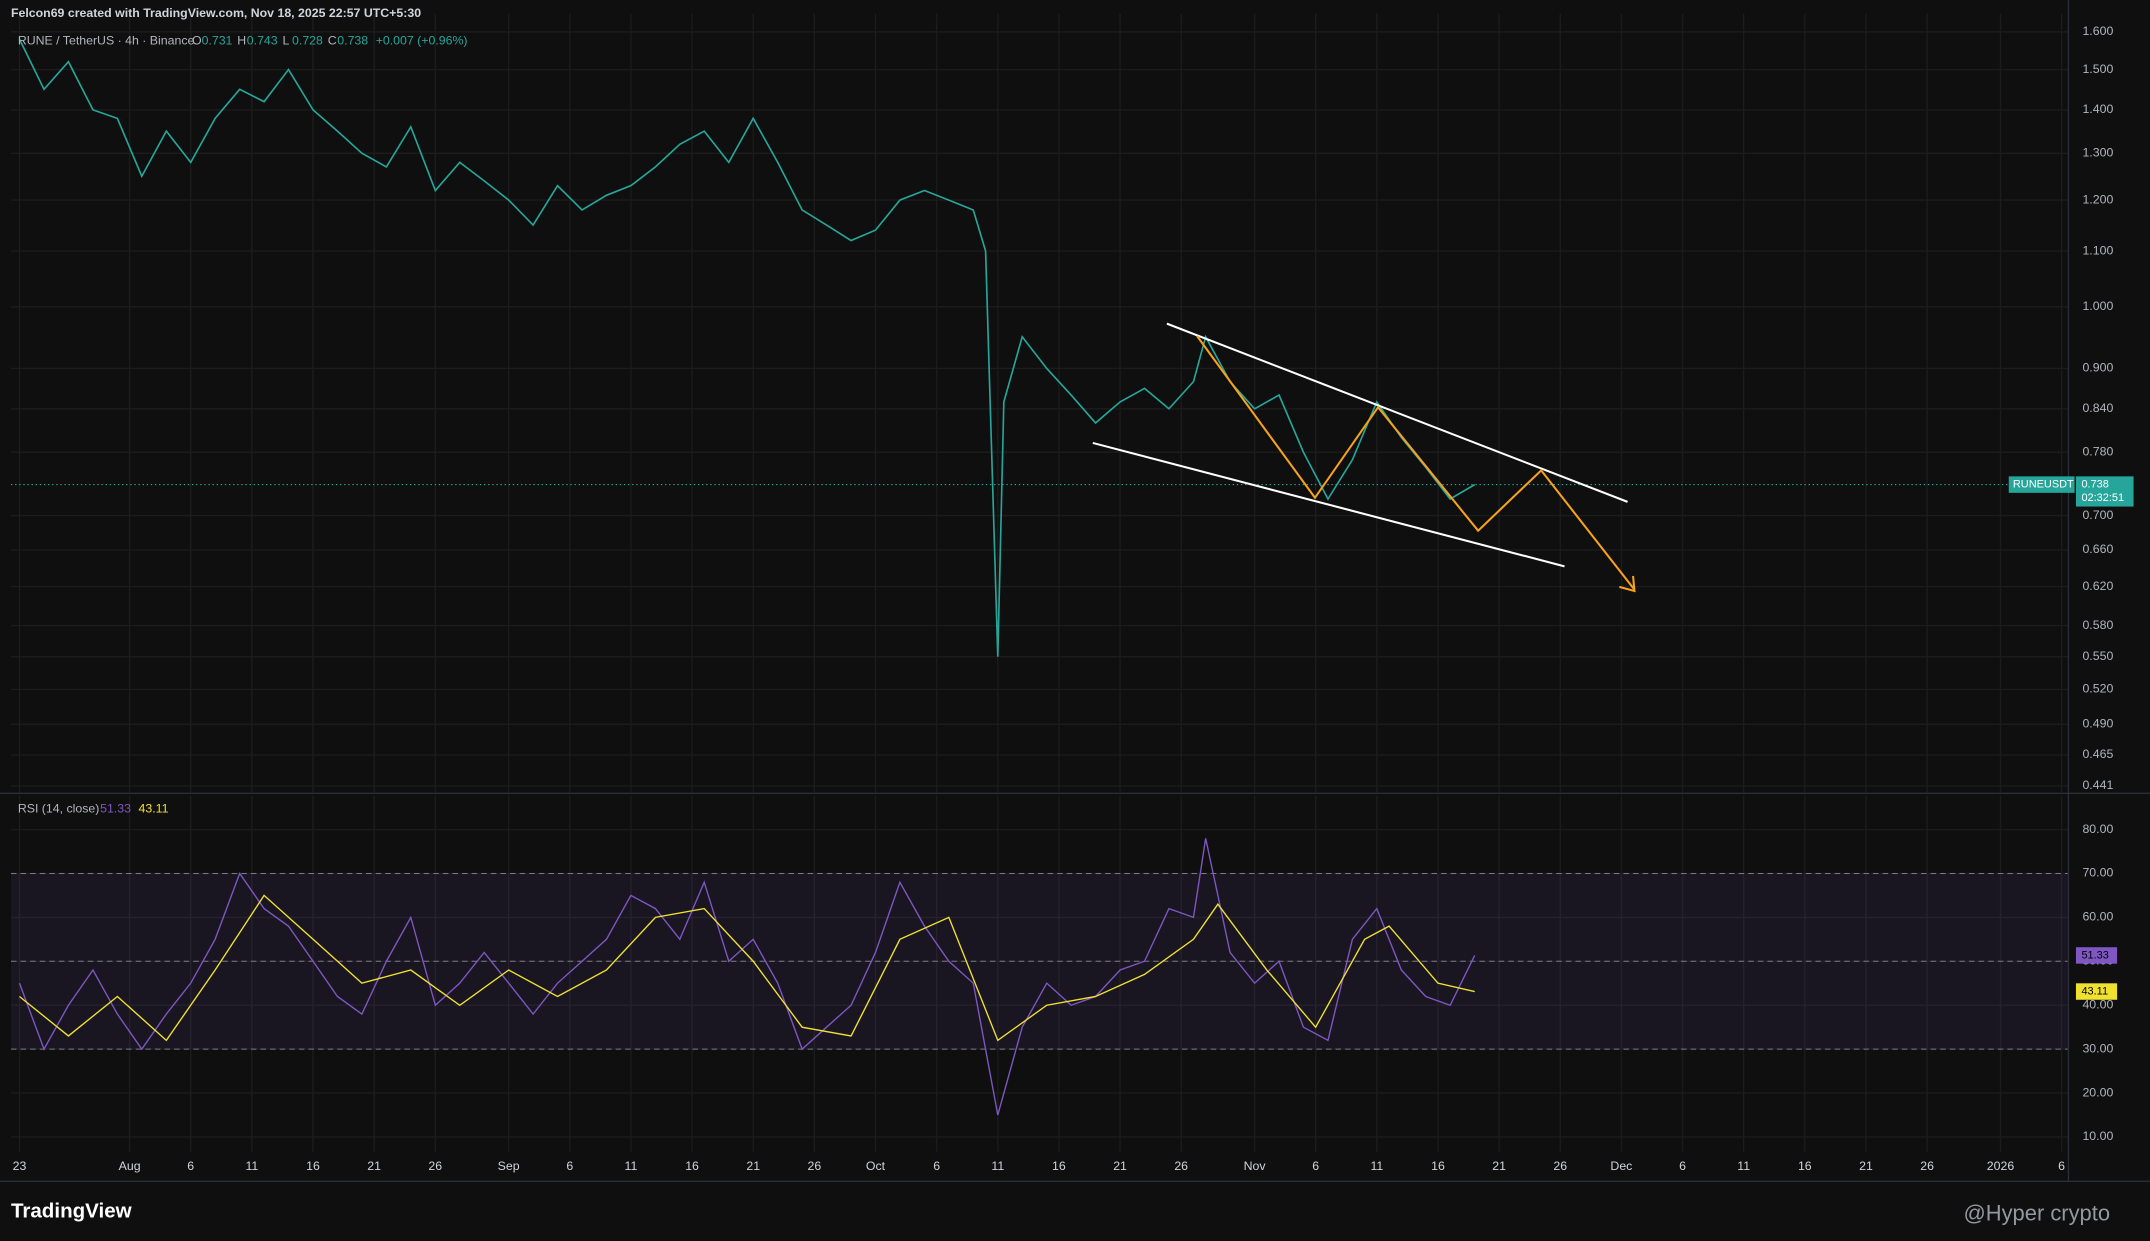 Image resolution: width=2150 pixels, height=1241 pixels. Describe the element at coordinates (153, 808) in the screenshot. I see `ma-legend-value: 43.11` at that location.